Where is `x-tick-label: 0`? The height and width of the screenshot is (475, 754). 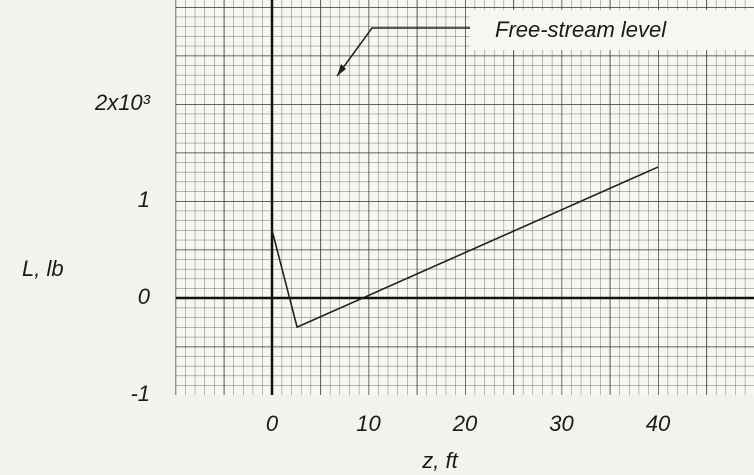 x-tick-label: 0 is located at coordinates (272, 423).